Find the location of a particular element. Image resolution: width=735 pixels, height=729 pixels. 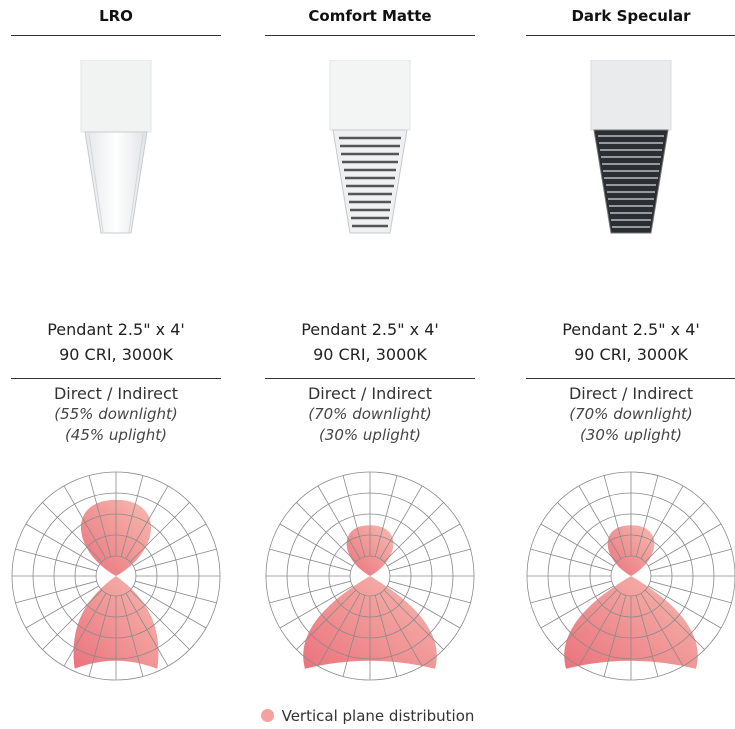

uplight-pct: (45% uplight) is located at coordinates (116, 435).